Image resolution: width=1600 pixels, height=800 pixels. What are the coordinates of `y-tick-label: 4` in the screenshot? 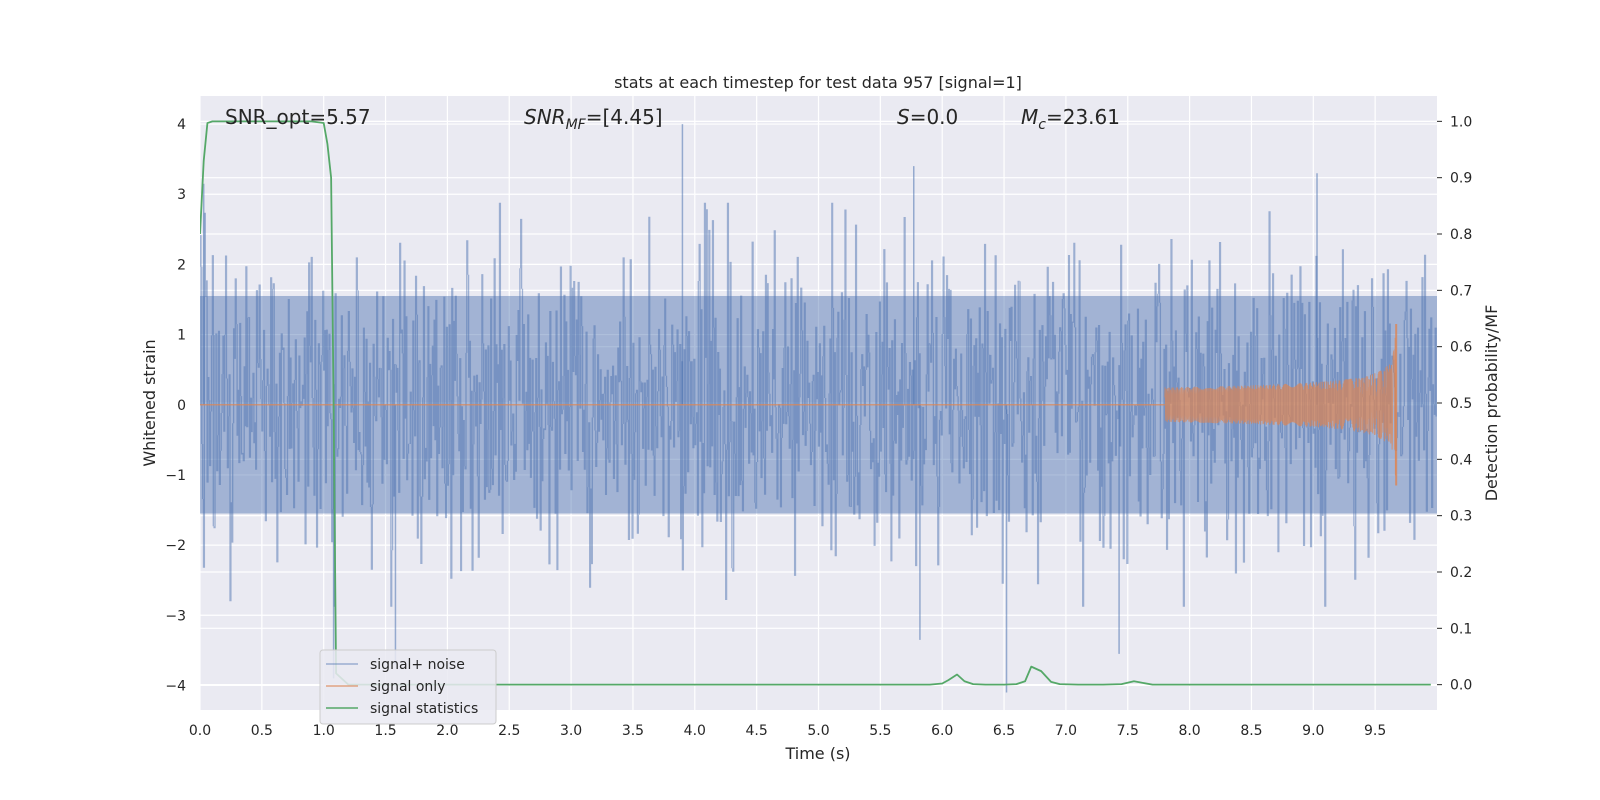 It's located at (181, 125).